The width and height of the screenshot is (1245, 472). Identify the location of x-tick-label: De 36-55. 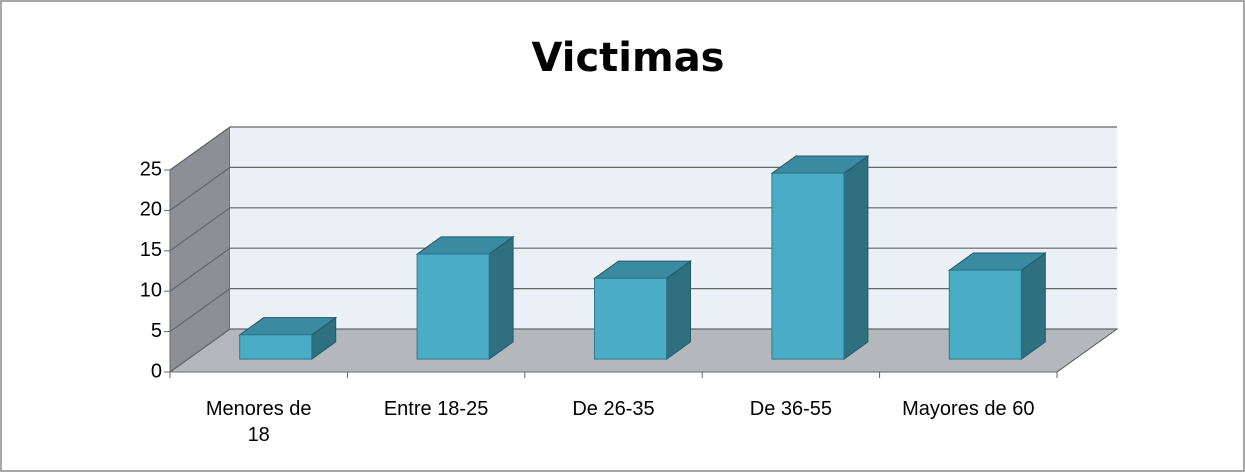
(791, 409).